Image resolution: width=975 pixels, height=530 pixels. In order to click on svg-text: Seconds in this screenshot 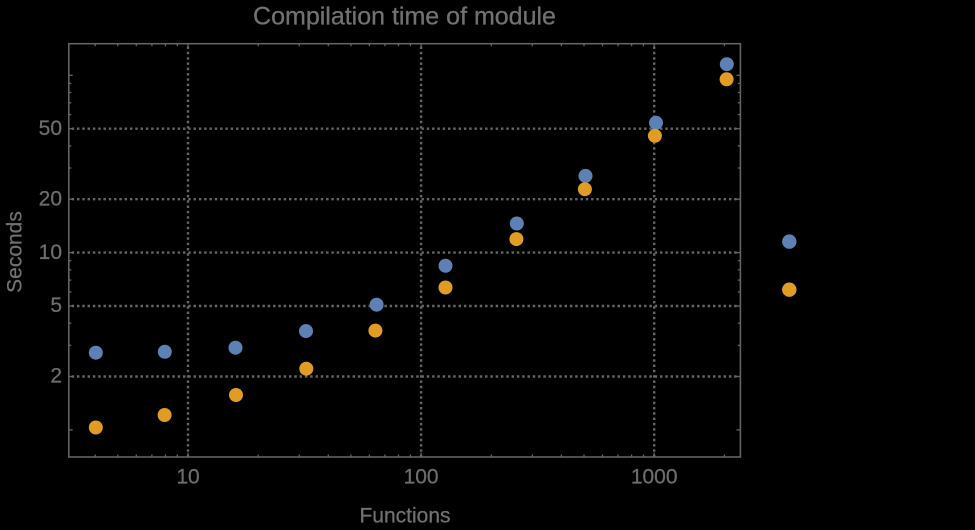, I will do `click(15, 252)`.